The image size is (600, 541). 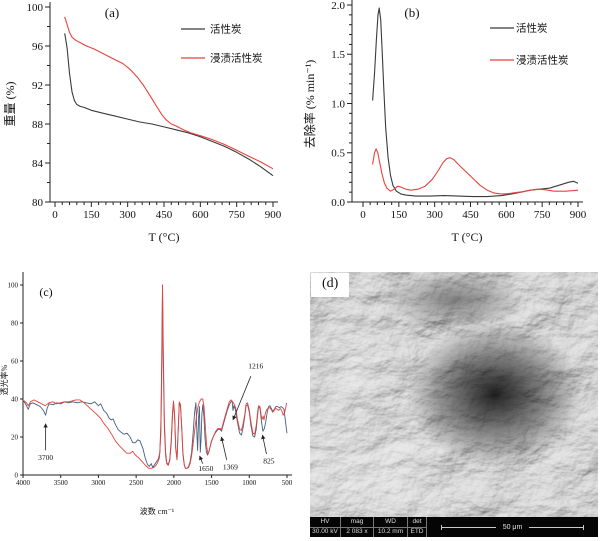 What do you see at coordinates (205, 468) in the screenshot?
I see `annotation-1650: 1650` at bounding box center [205, 468].